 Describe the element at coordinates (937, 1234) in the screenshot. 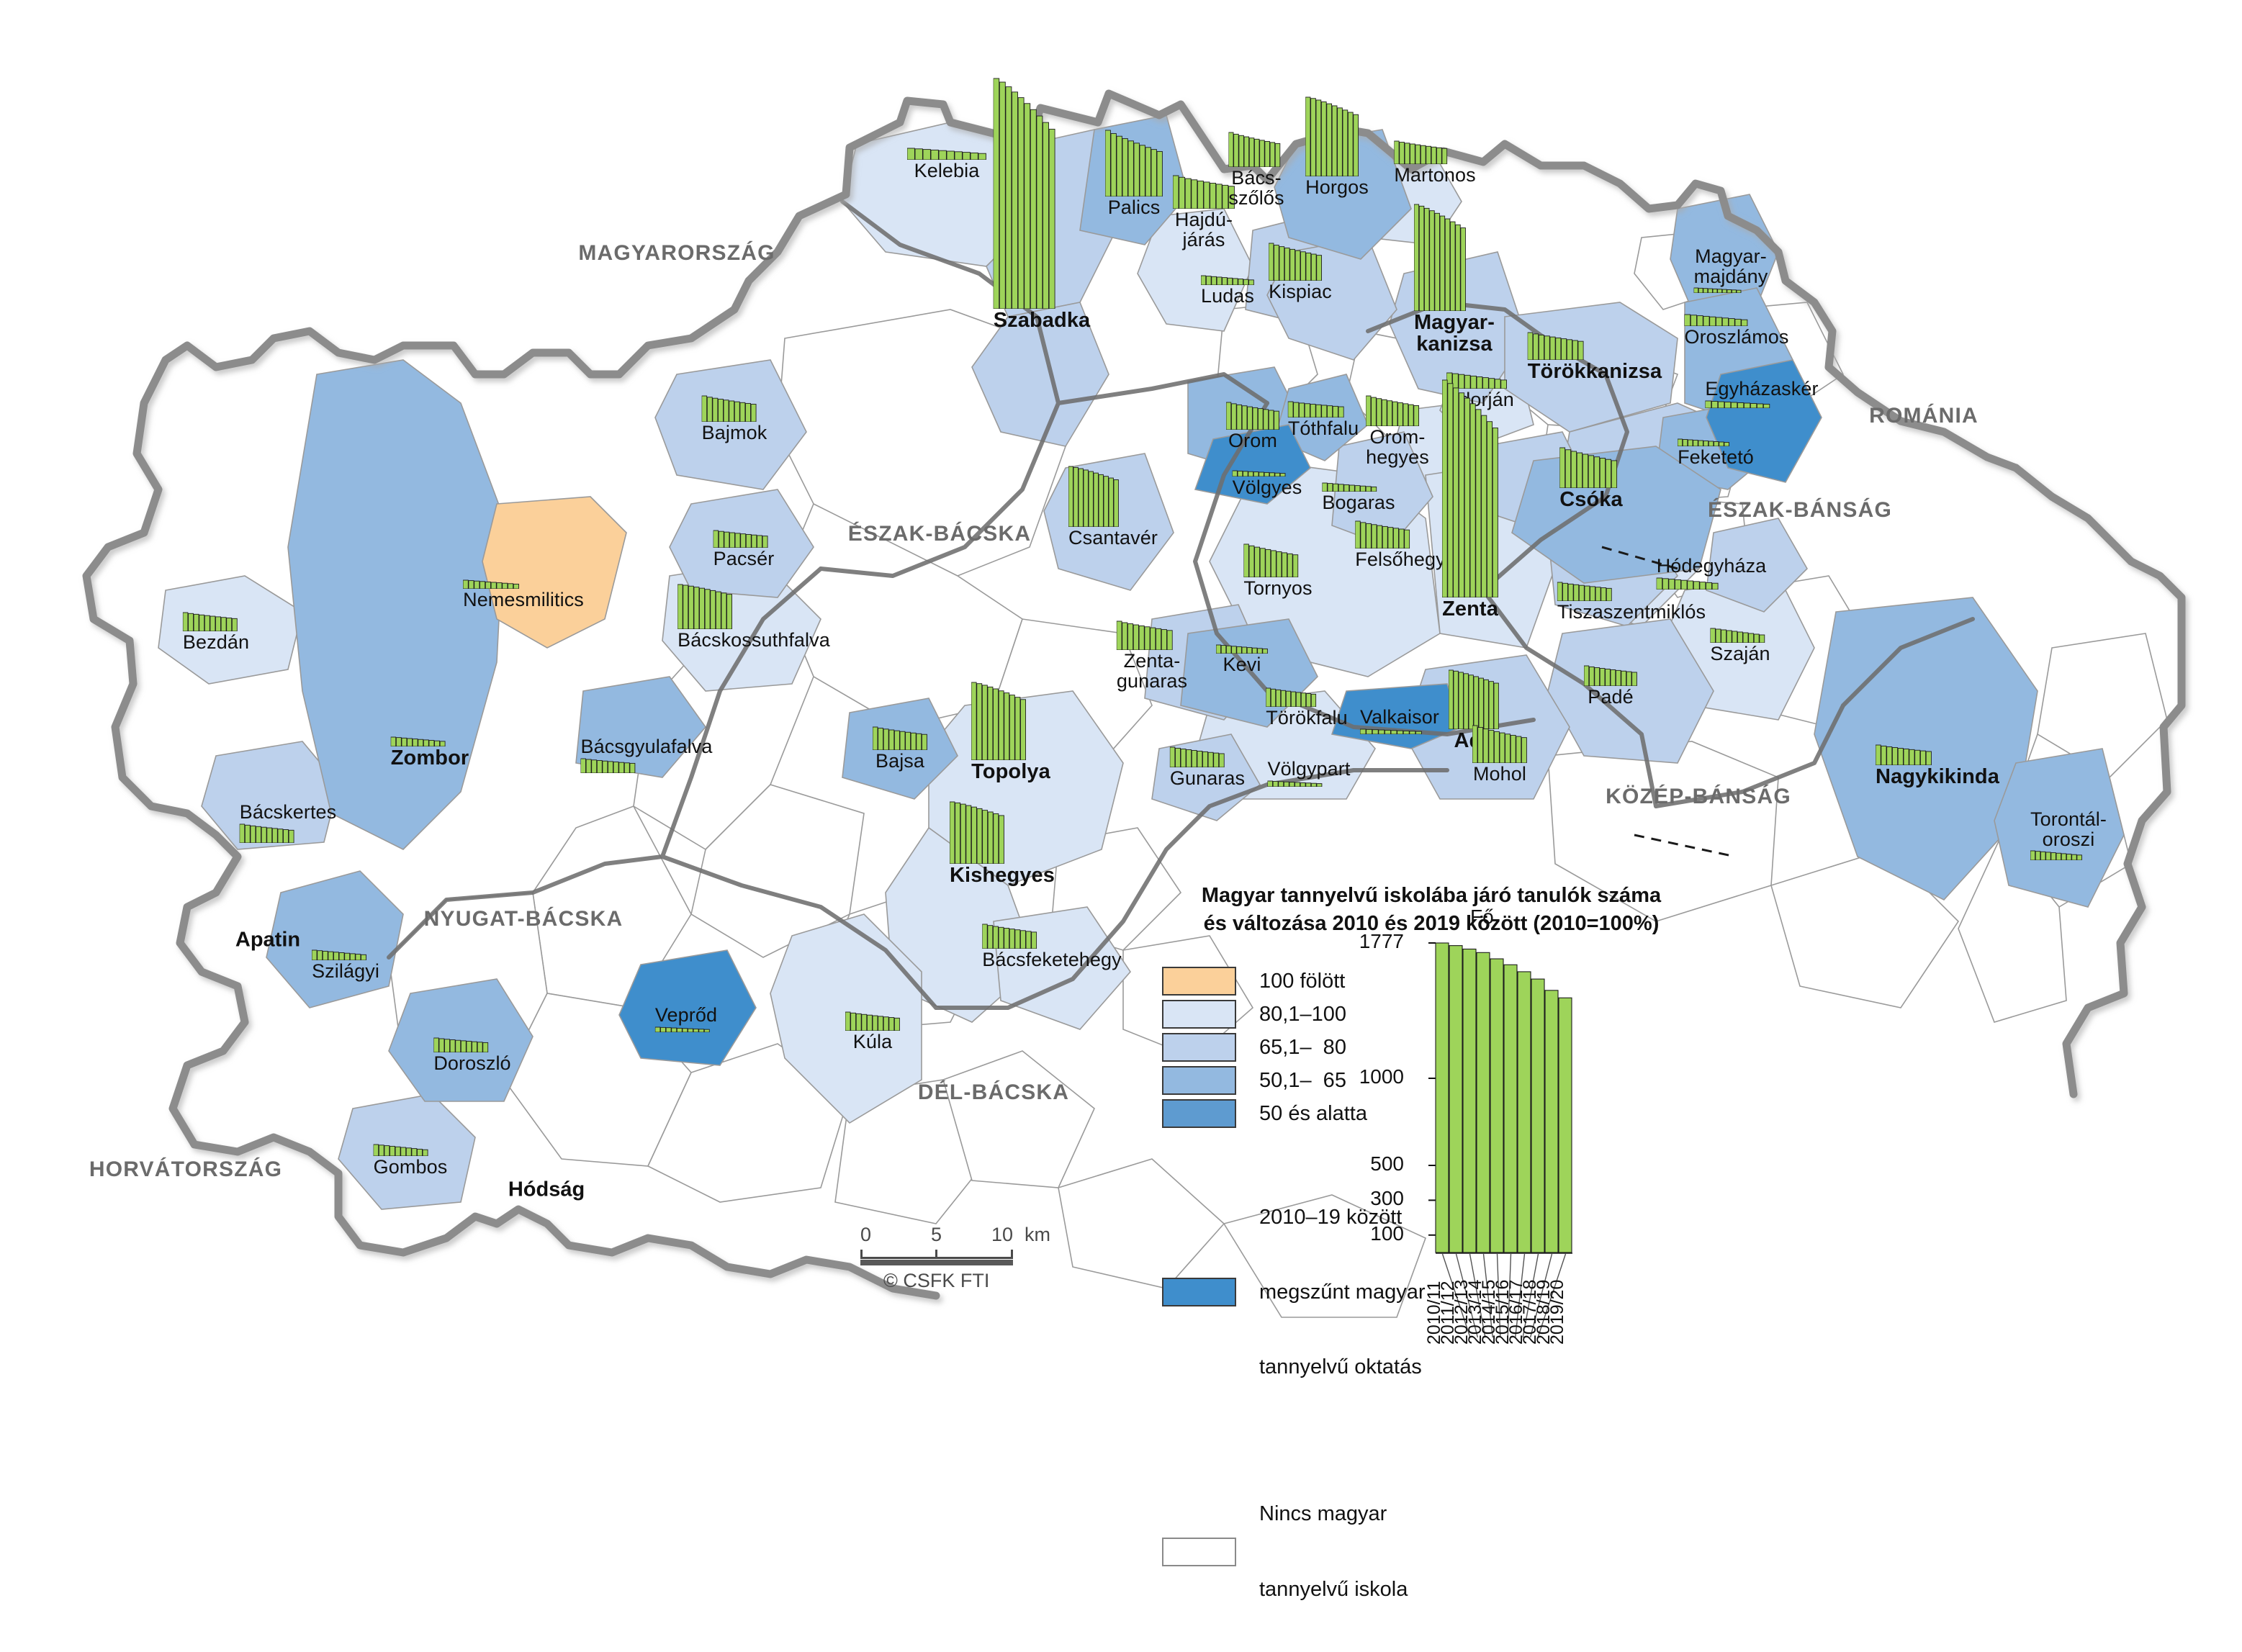

I see `scale-tick-5: 5` at that location.